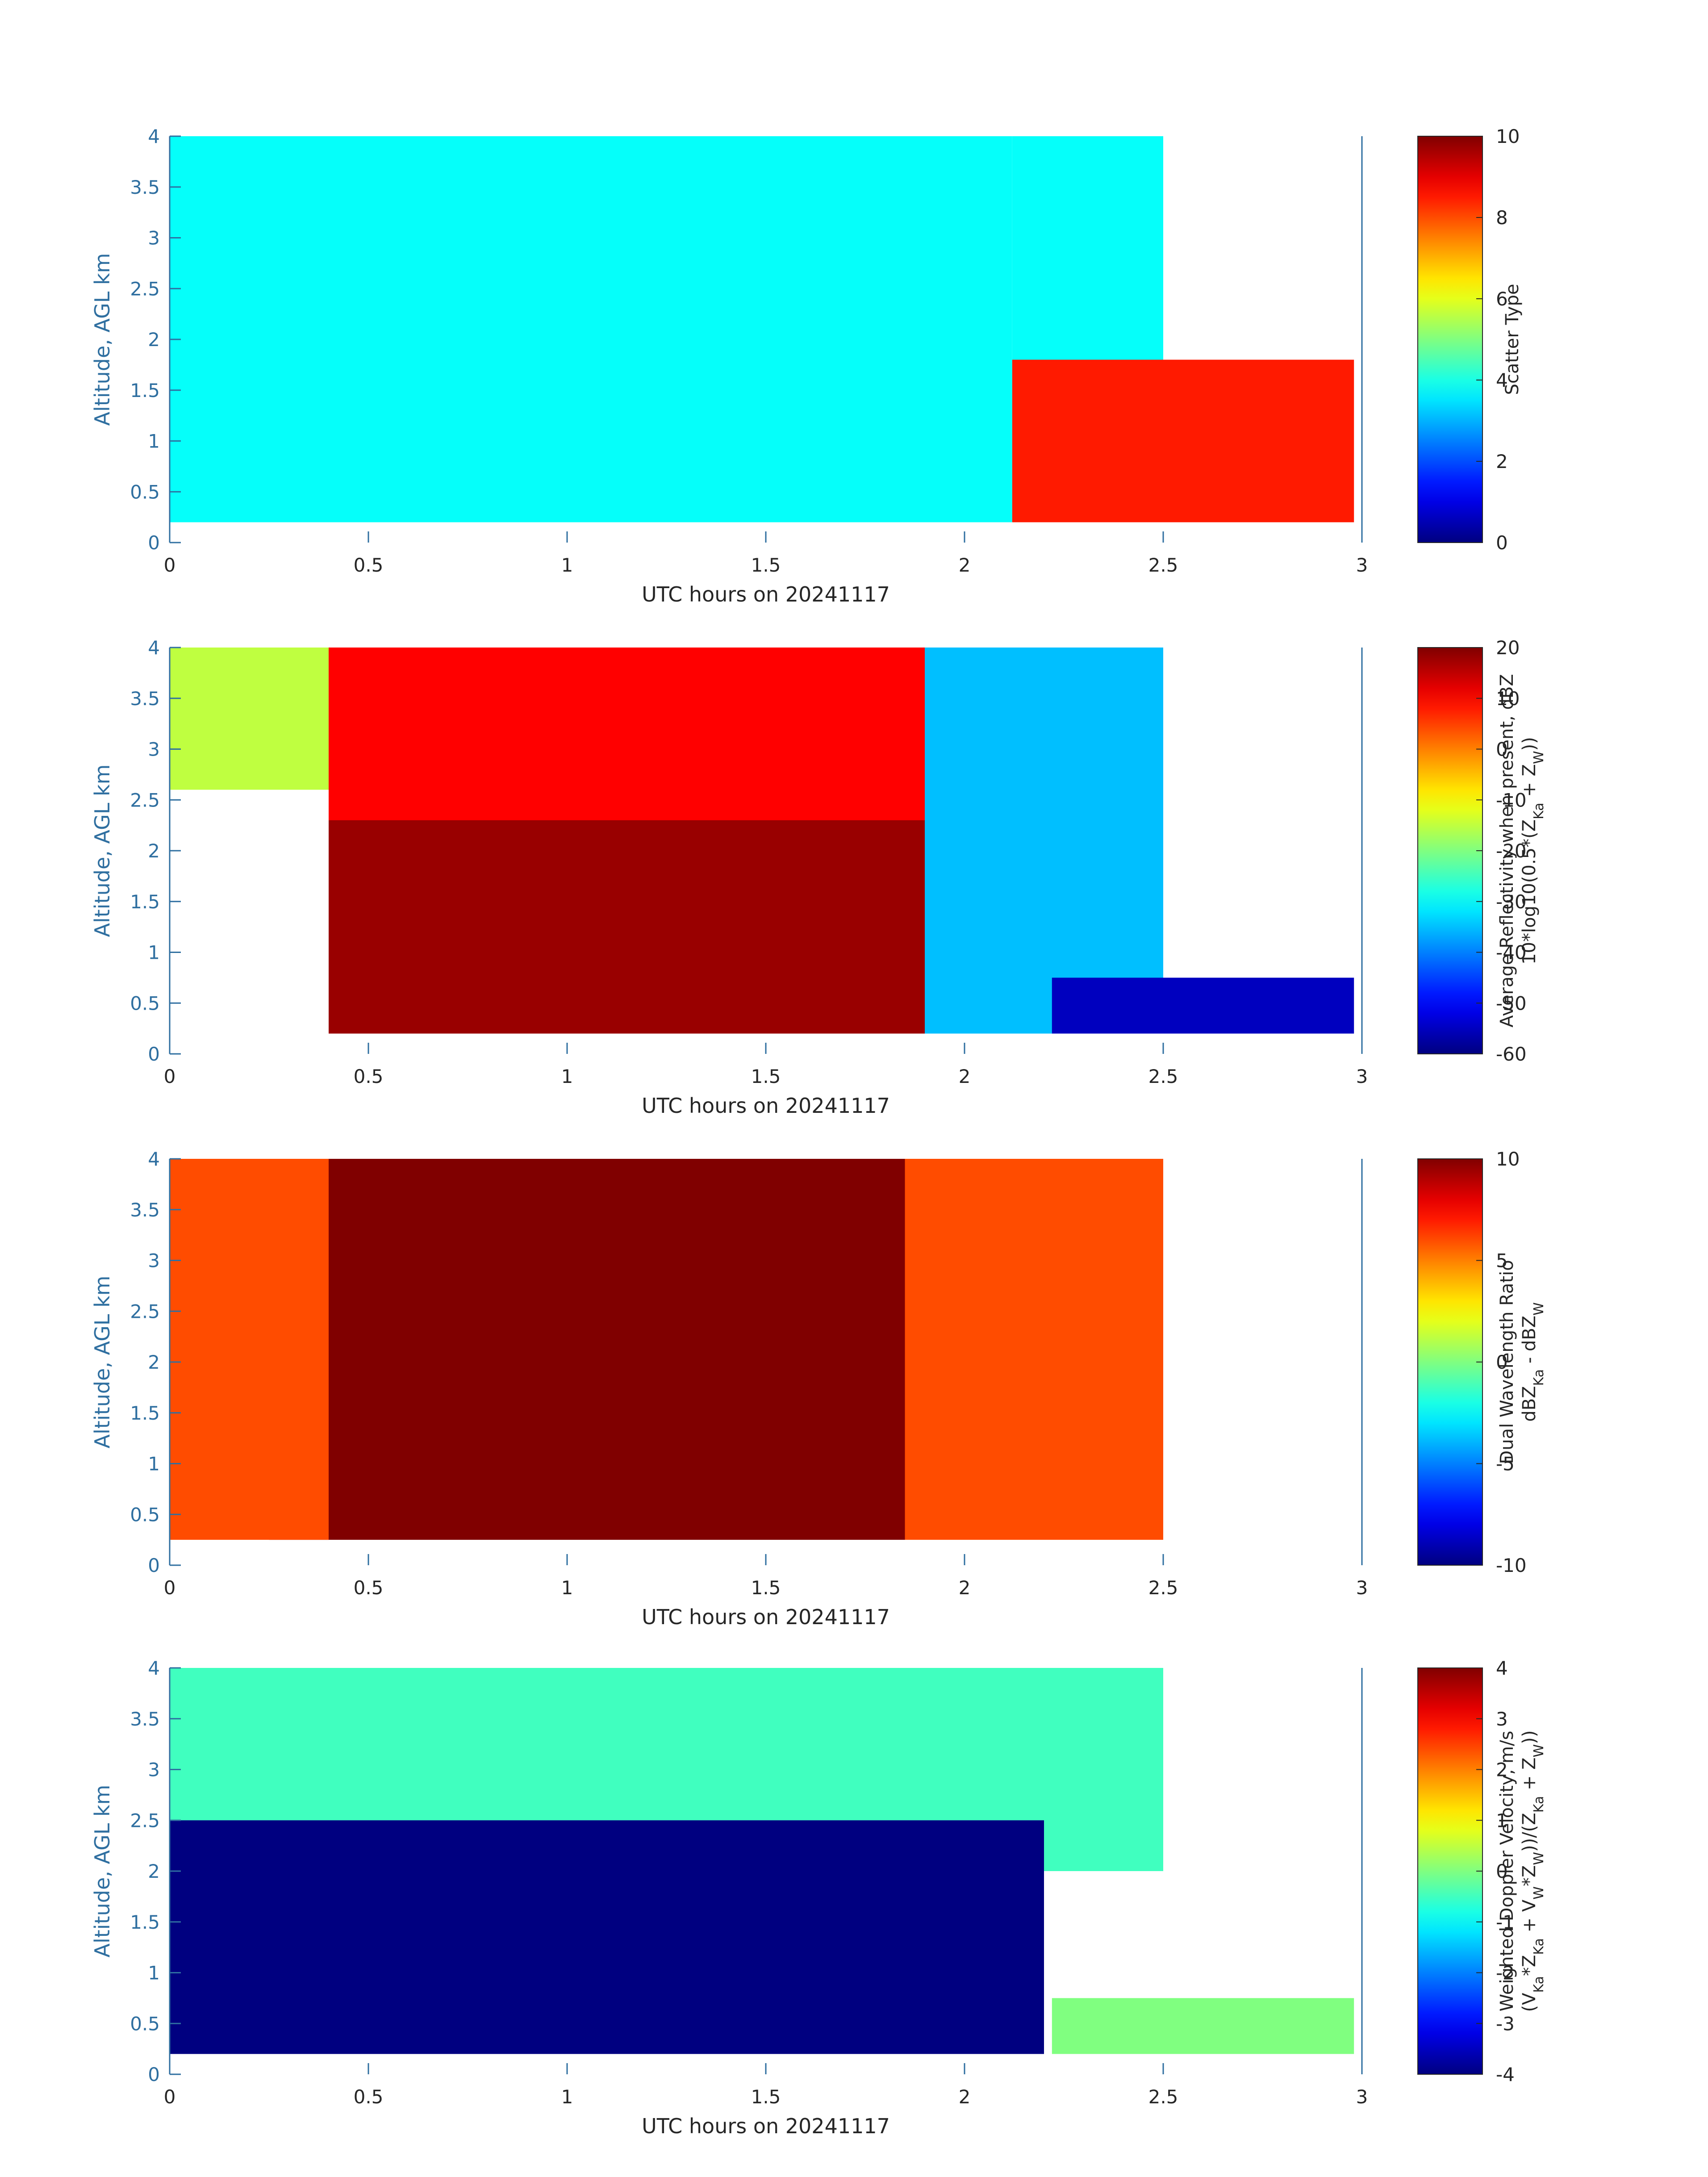  Describe the element at coordinates (1505, 2024) in the screenshot. I see `colorbar-tick-label: -3` at that location.